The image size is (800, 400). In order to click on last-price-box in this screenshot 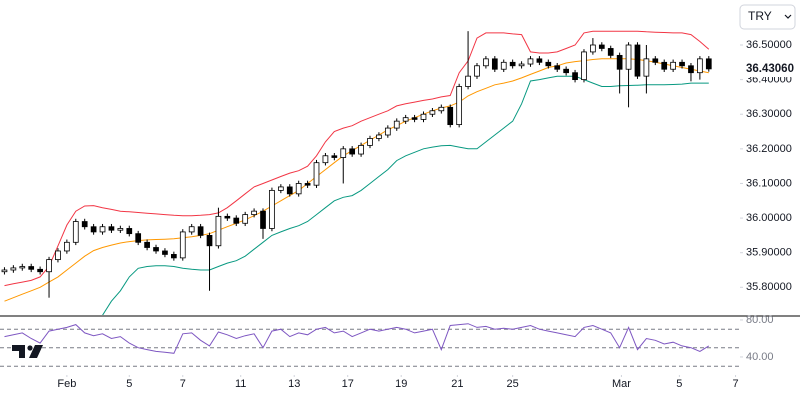, I will do `click(770, 69)`.